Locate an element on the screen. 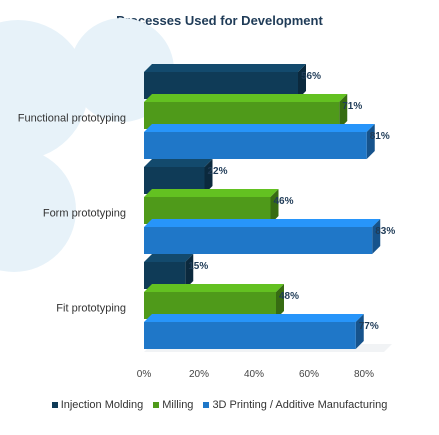 The height and width of the screenshot is (435, 439). data-label: 48% is located at coordinates (289, 296).